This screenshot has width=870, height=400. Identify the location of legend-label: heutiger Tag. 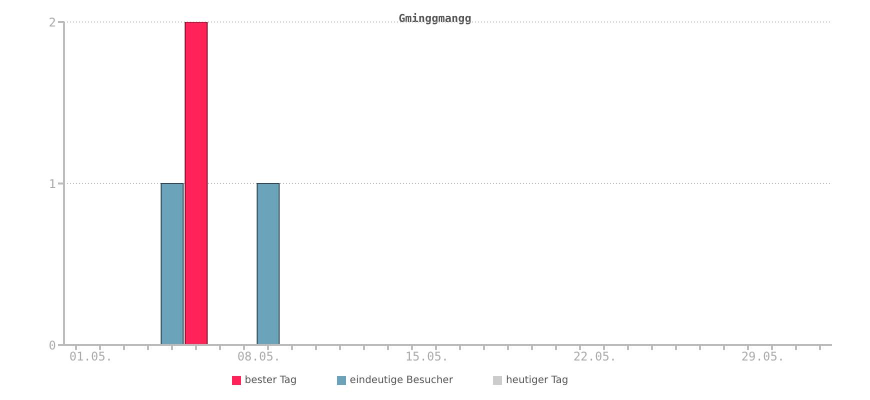
(537, 380).